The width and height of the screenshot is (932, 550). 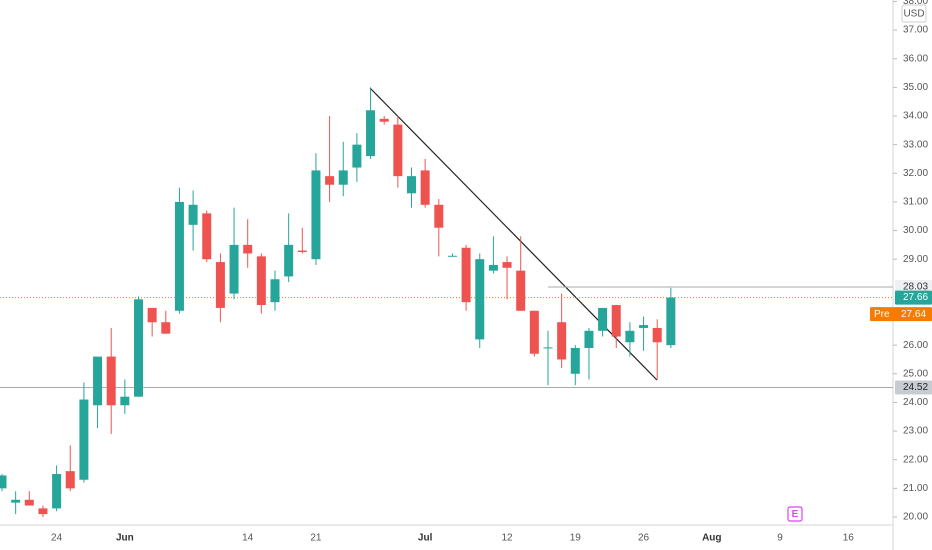 I want to click on y-tick-label: 31.00, so click(x=915, y=202).